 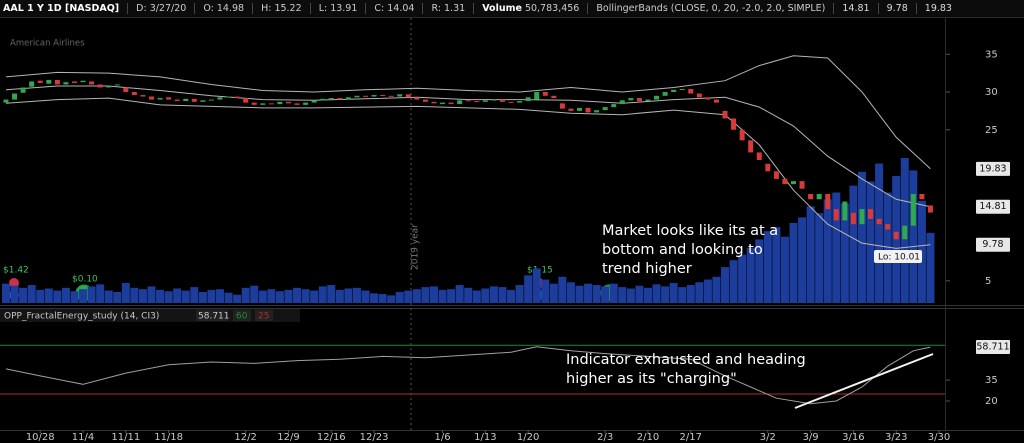 I want to click on band-middle: 14.81, so click(x=856, y=8).